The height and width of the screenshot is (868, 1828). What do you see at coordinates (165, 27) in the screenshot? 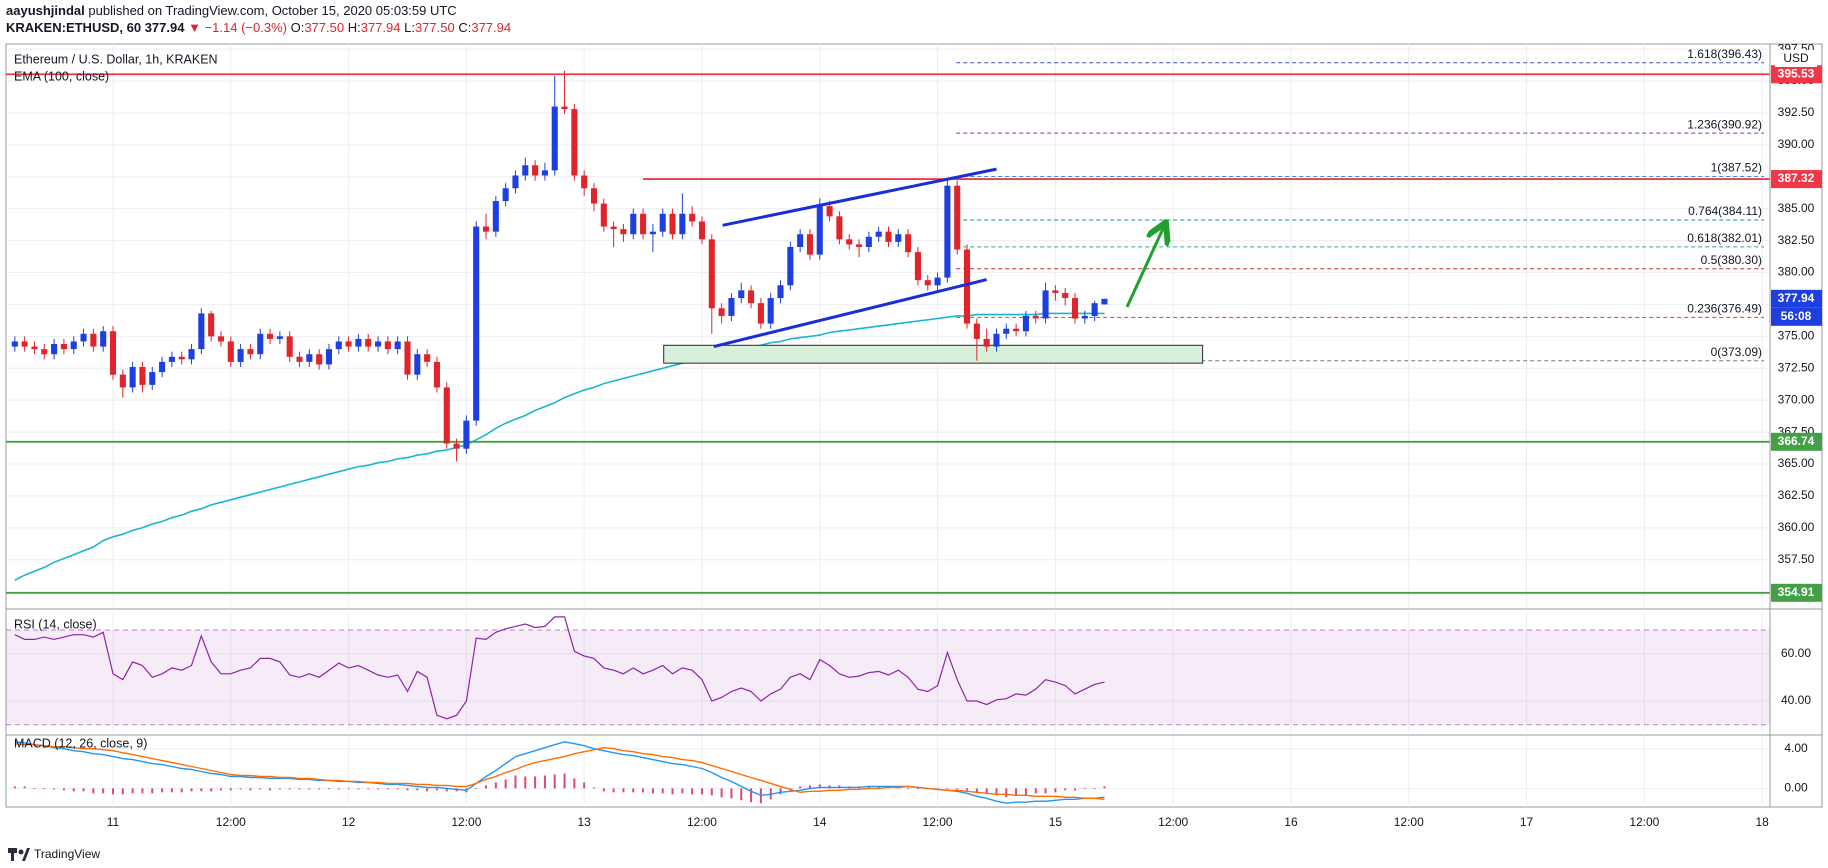
I see `last-price: 377.94` at bounding box center [165, 27].